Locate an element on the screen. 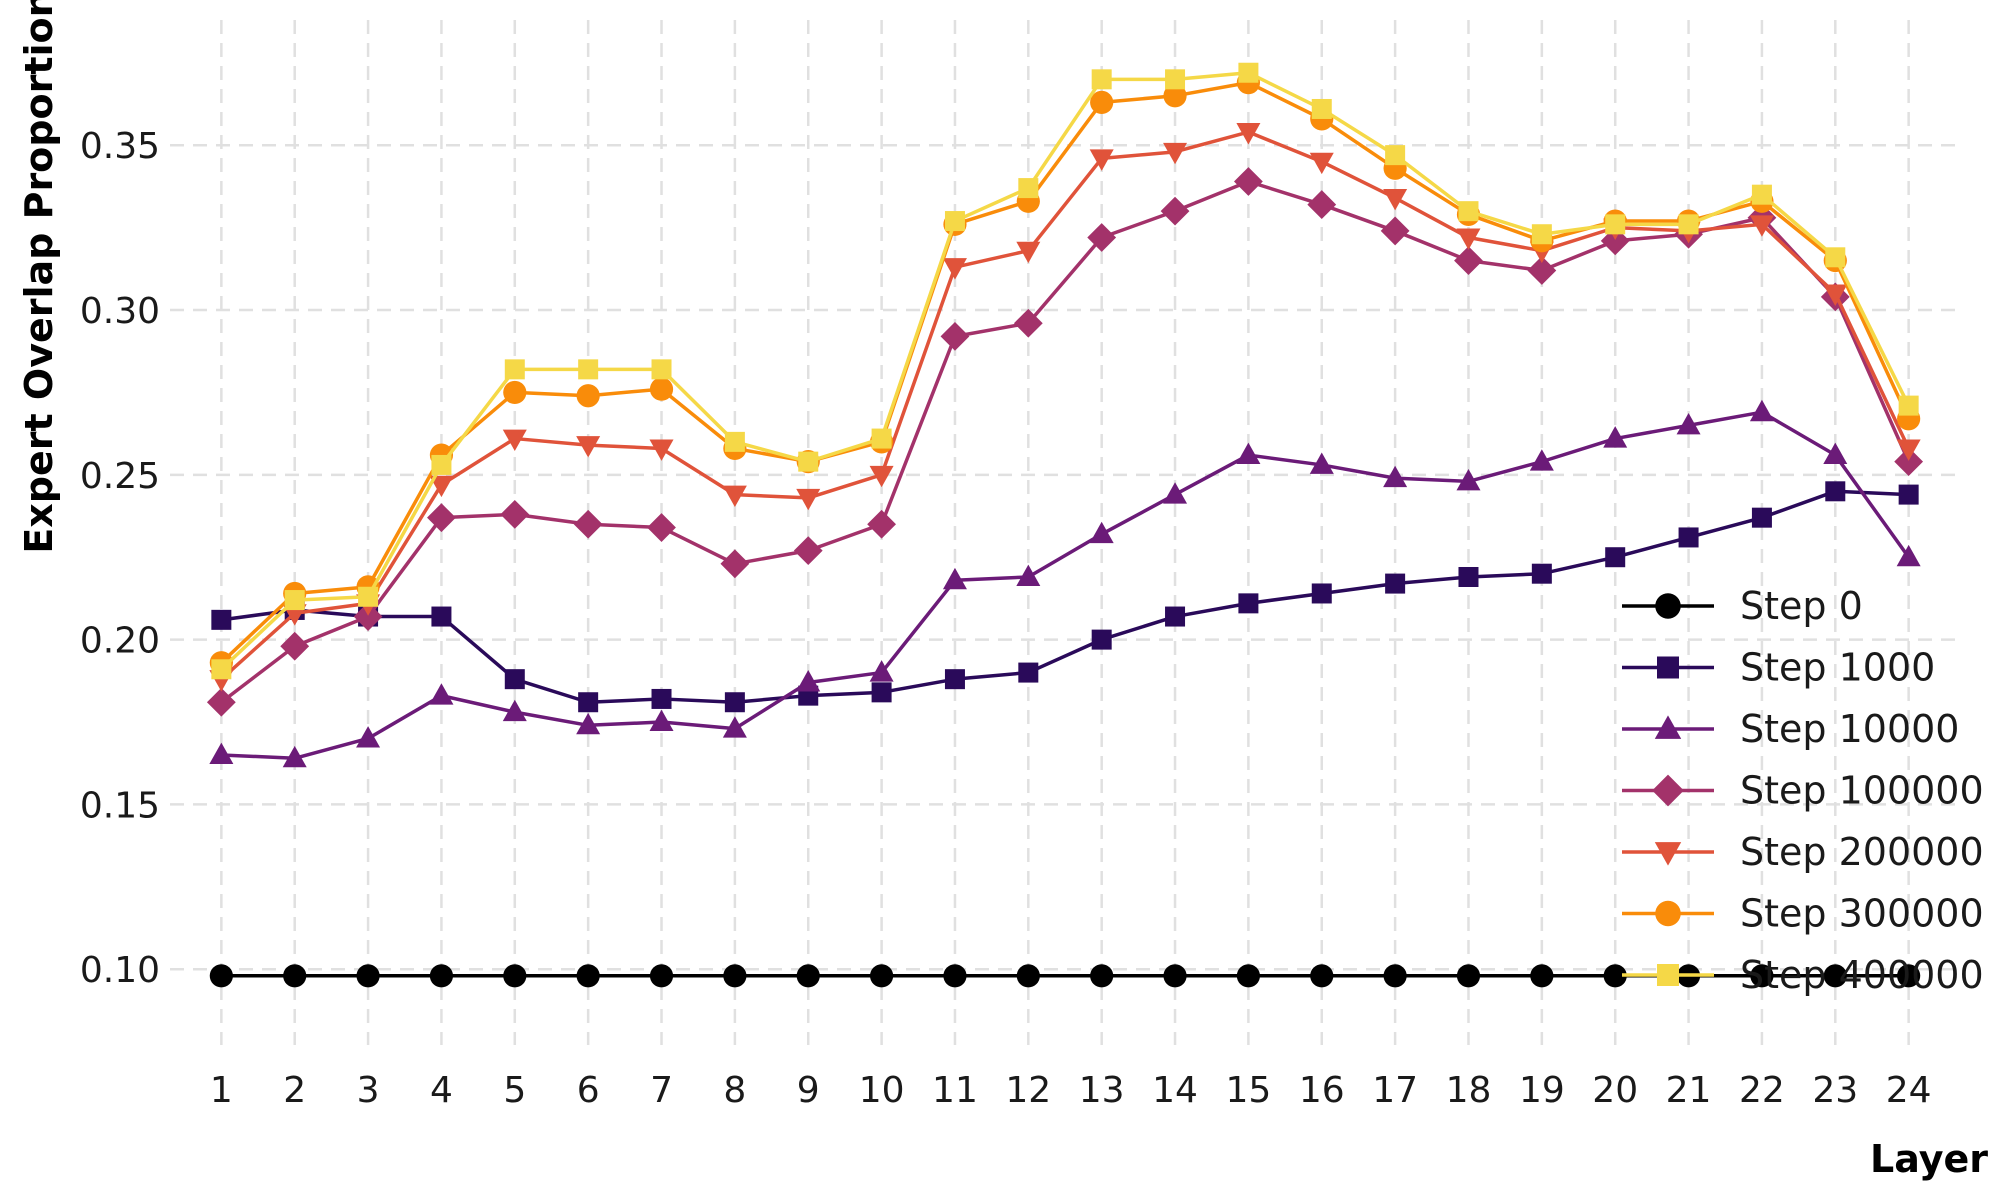 This screenshot has width=2000, height=1196. x-tick-label: 5 is located at coordinates (514, 1090).